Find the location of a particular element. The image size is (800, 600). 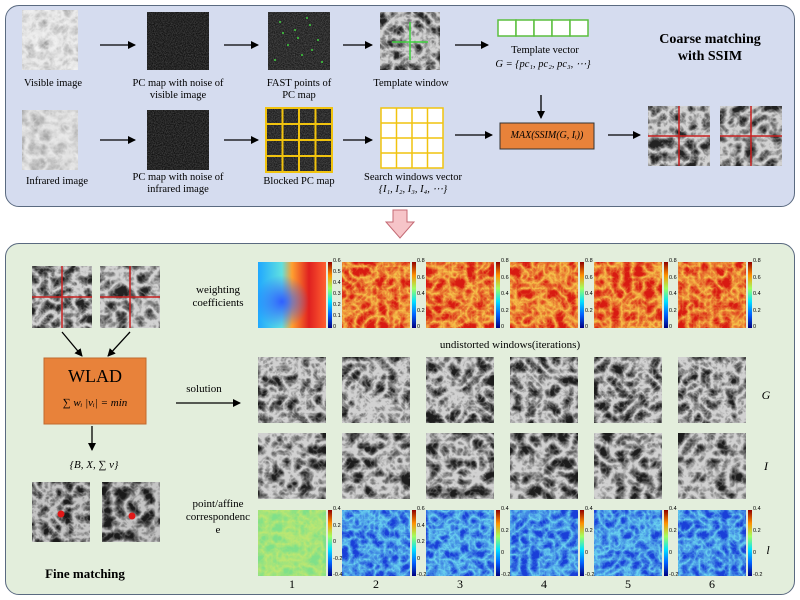

iteration-label-5: 5 is located at coordinates (628, 584).